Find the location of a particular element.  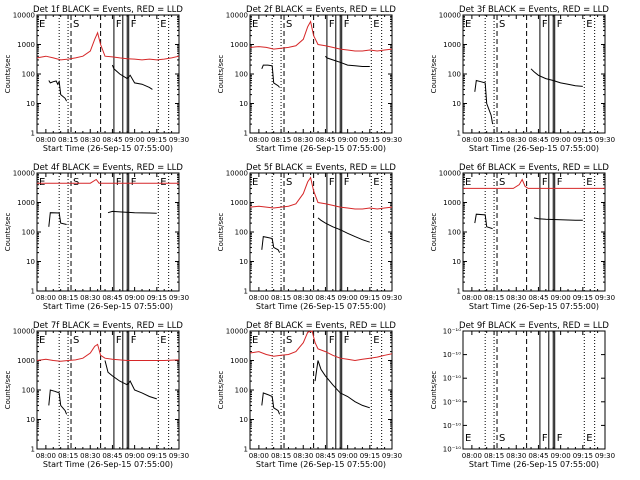

panel-title: Det 3f BLACK = Events, RED = LLD is located at coordinates (534, 10).